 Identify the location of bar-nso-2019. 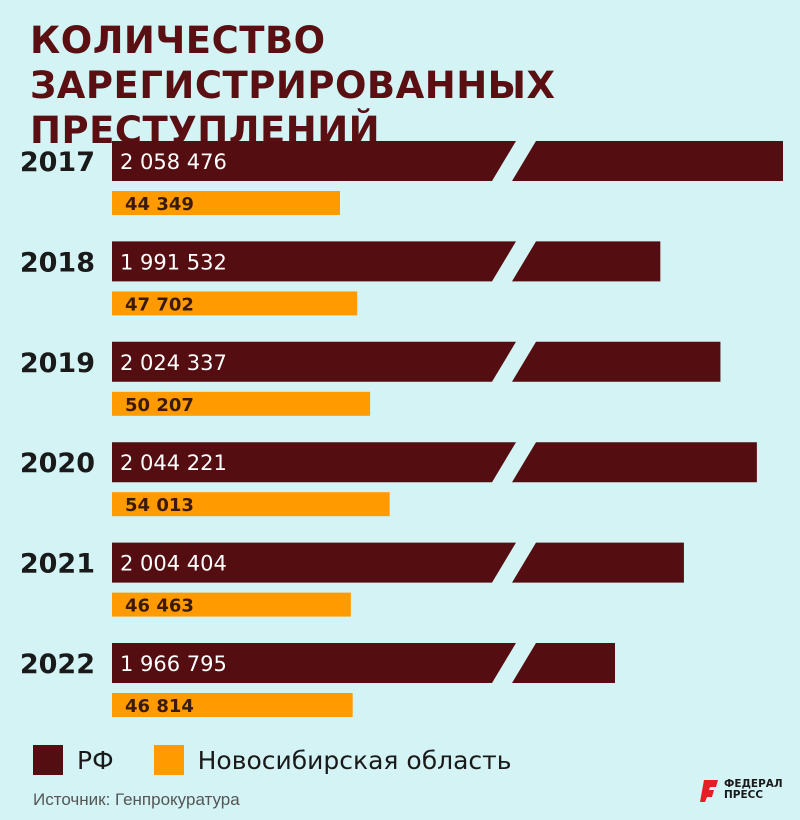
(241, 403).